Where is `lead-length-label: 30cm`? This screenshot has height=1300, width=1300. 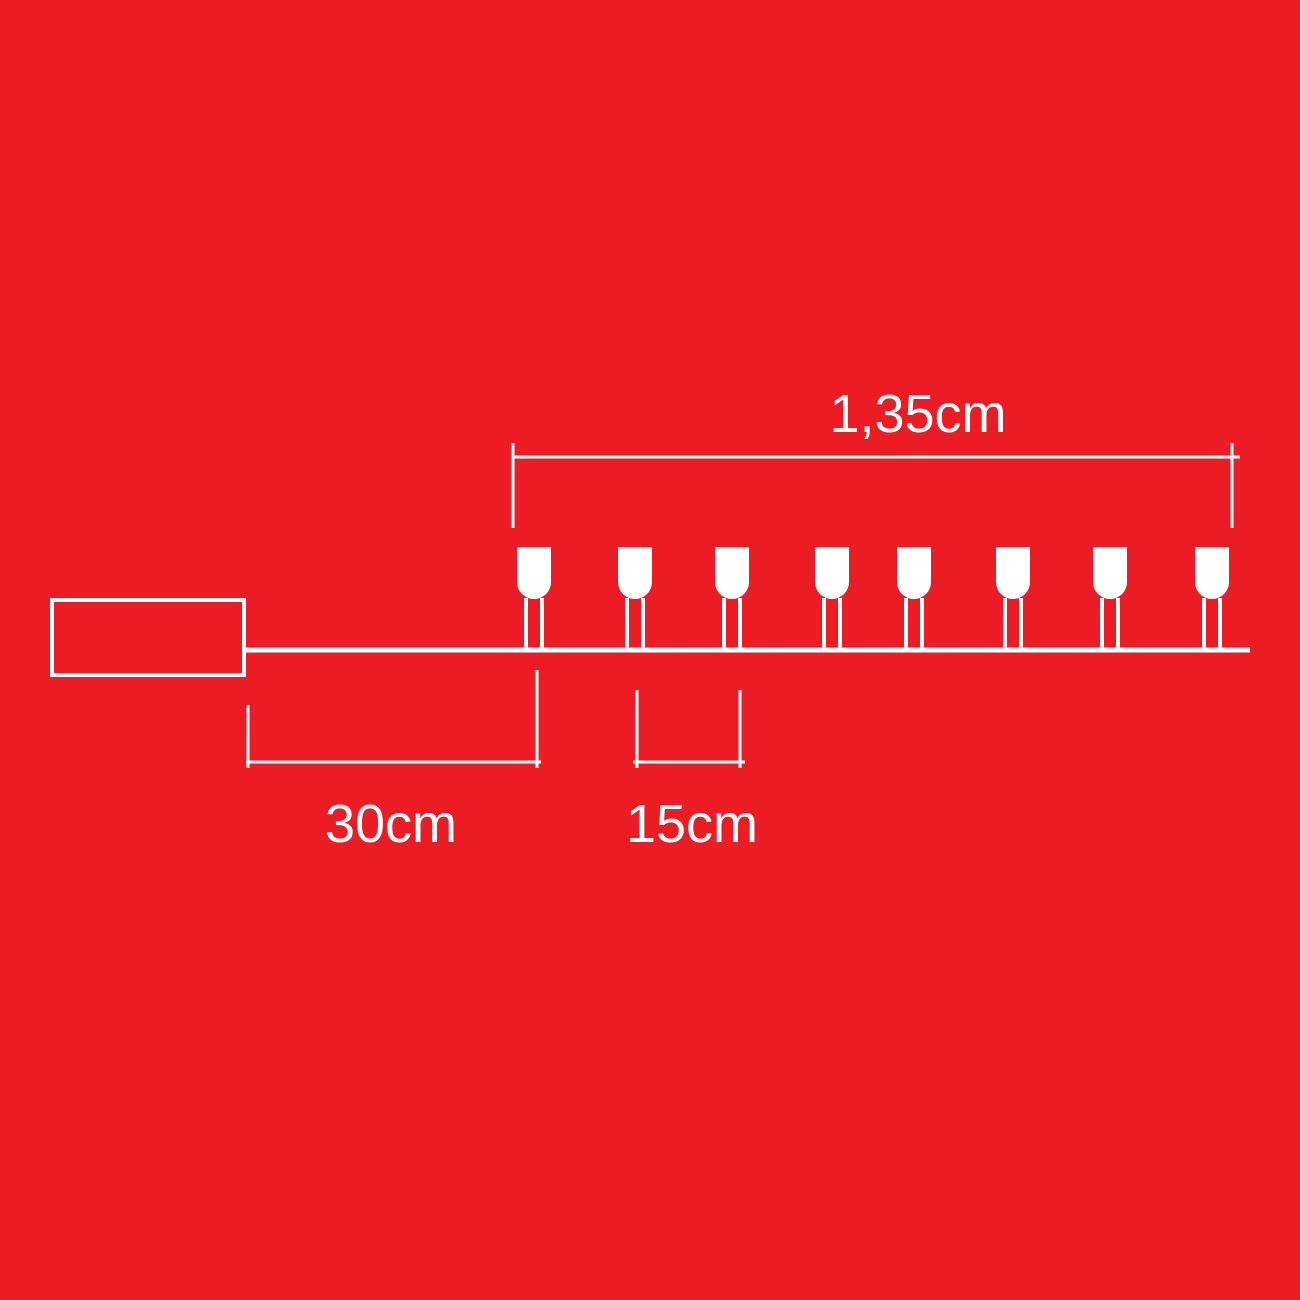 lead-length-label: 30cm is located at coordinates (391, 824).